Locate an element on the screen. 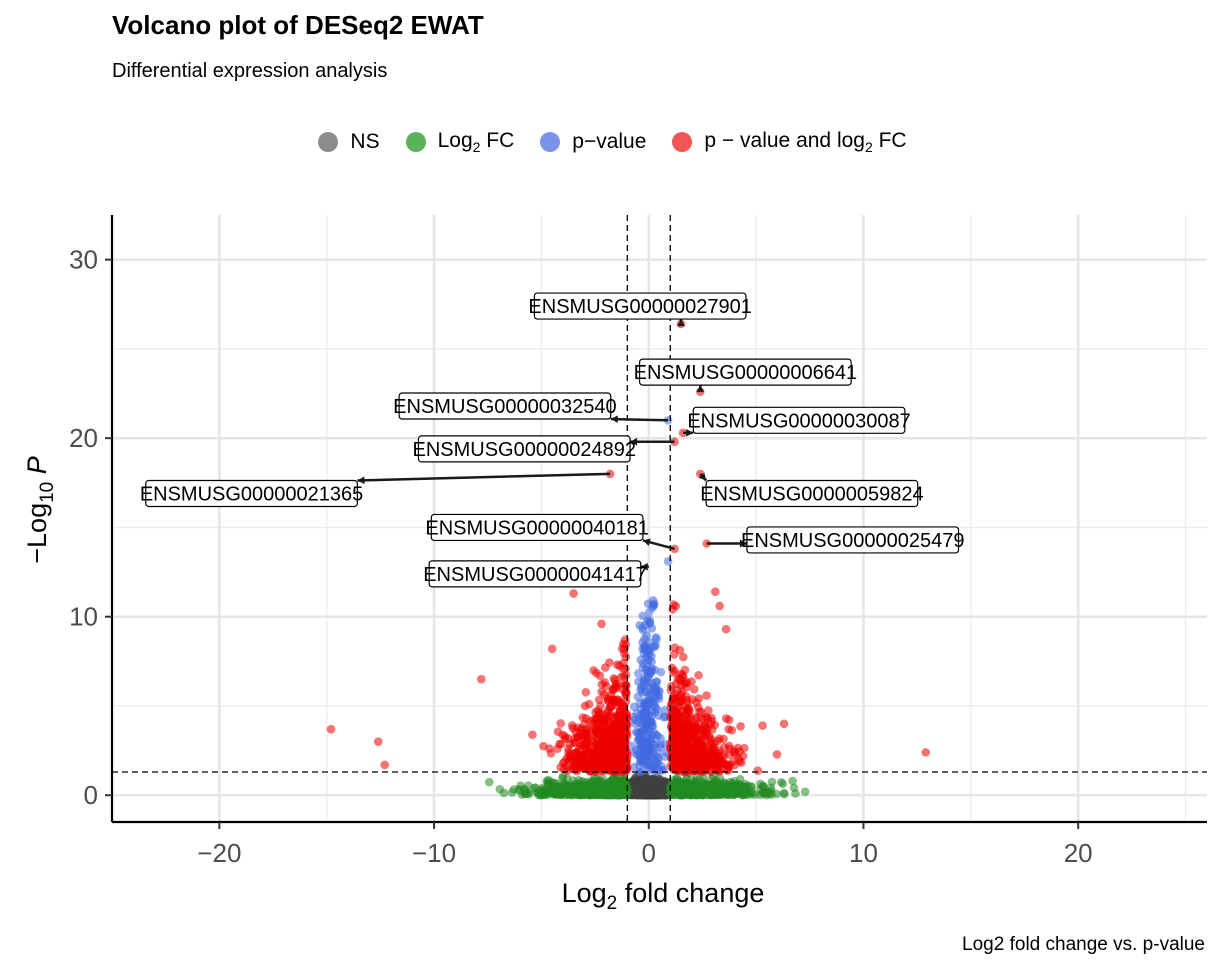  gene-label: ENSMUSG00000030087 is located at coordinates (798, 421).